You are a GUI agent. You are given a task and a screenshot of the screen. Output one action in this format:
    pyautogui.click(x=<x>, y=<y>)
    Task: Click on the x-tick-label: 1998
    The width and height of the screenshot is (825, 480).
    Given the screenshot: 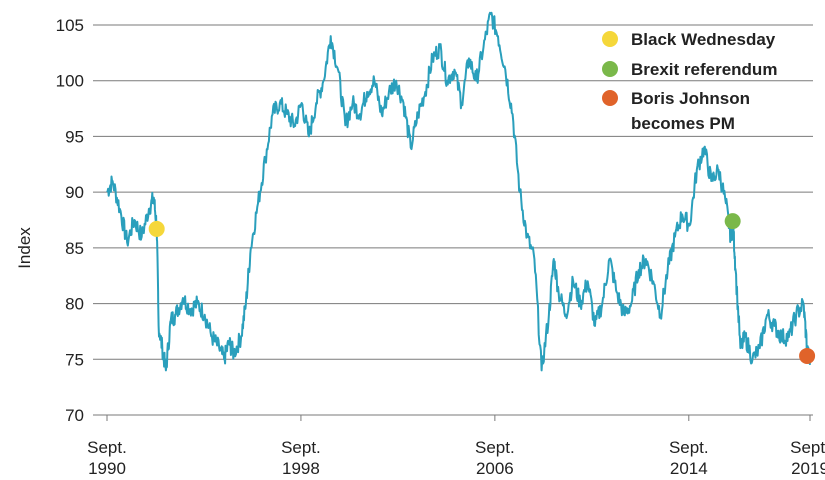 What is the action you would take?
    pyautogui.click(x=301, y=468)
    